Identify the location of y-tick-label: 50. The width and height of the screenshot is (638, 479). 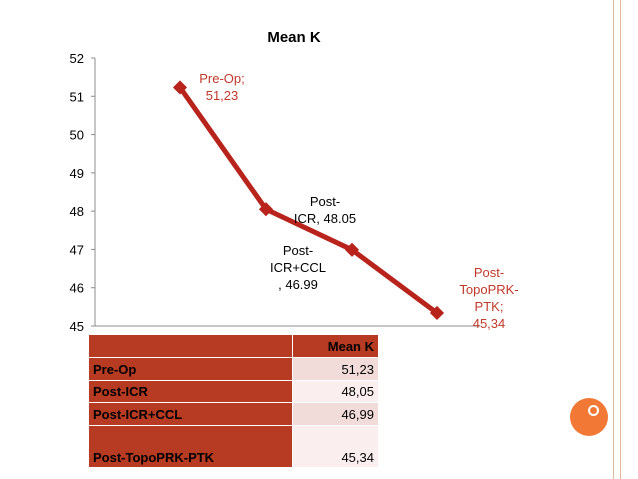
(77, 135).